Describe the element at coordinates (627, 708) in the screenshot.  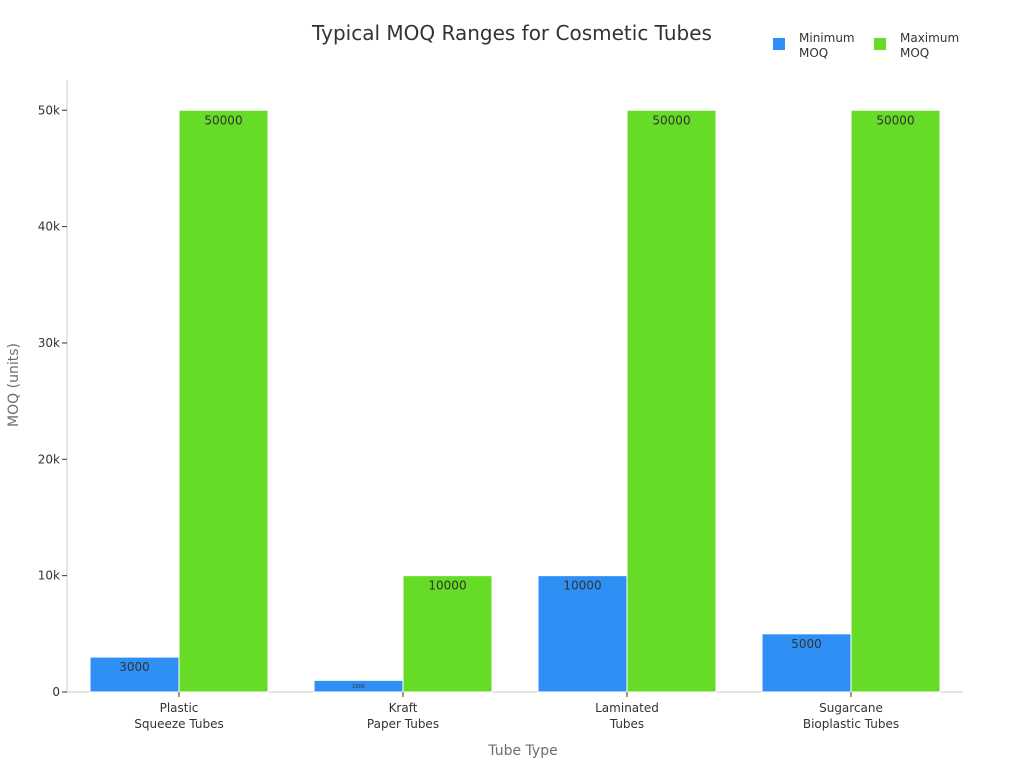
I see `x-tick-label: Laminated` at that location.